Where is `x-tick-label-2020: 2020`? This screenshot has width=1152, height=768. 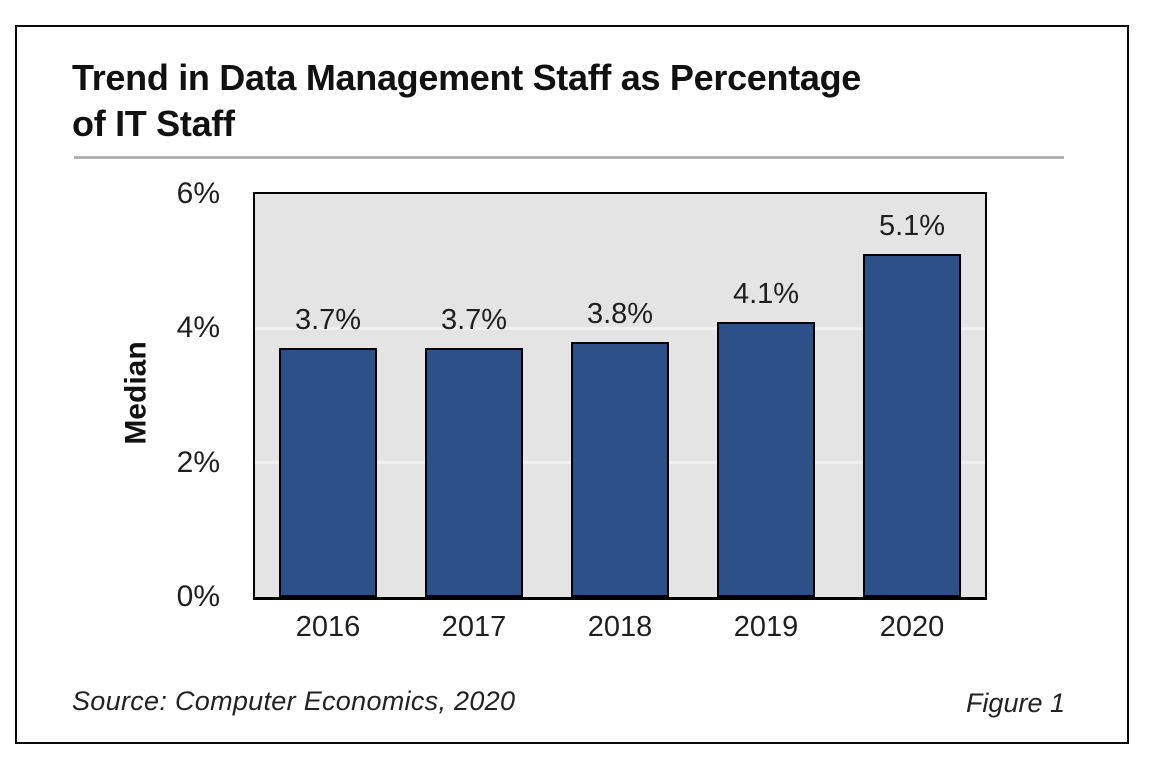
x-tick-label-2020: 2020 is located at coordinates (912, 627).